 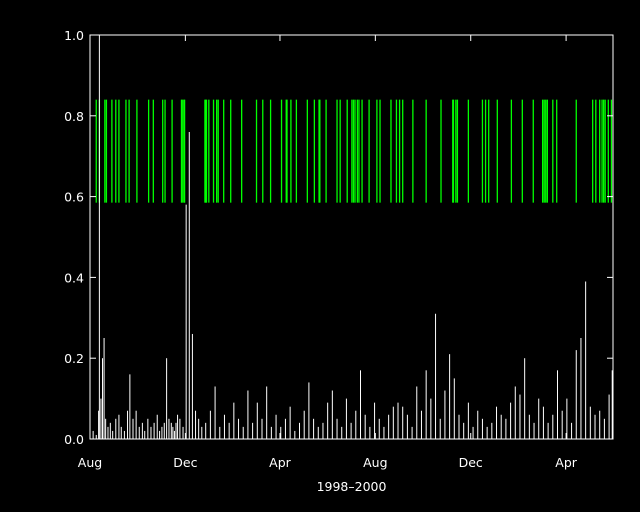 I want to click on y-tick-label: 0.8, so click(x=74, y=116).